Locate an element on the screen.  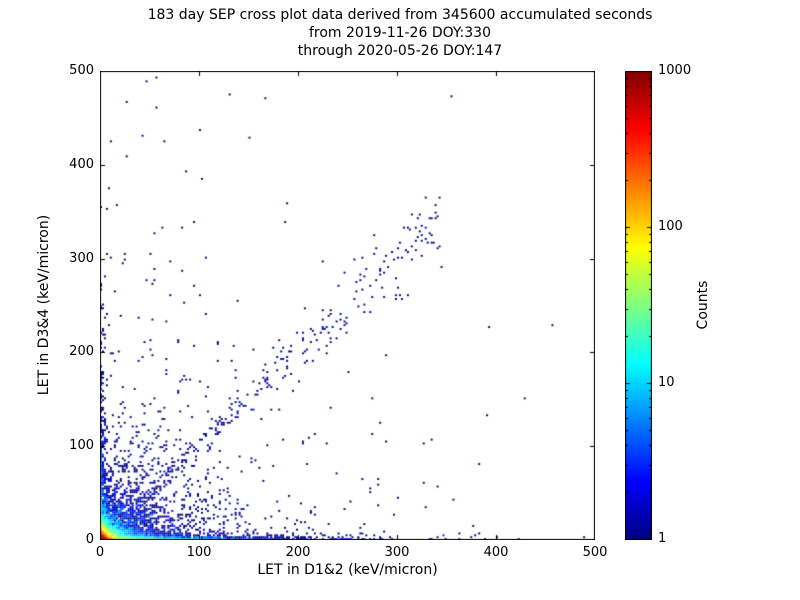
chart-title-line-3: through 2020-05-26 DOY:147 is located at coordinates (400, 51).